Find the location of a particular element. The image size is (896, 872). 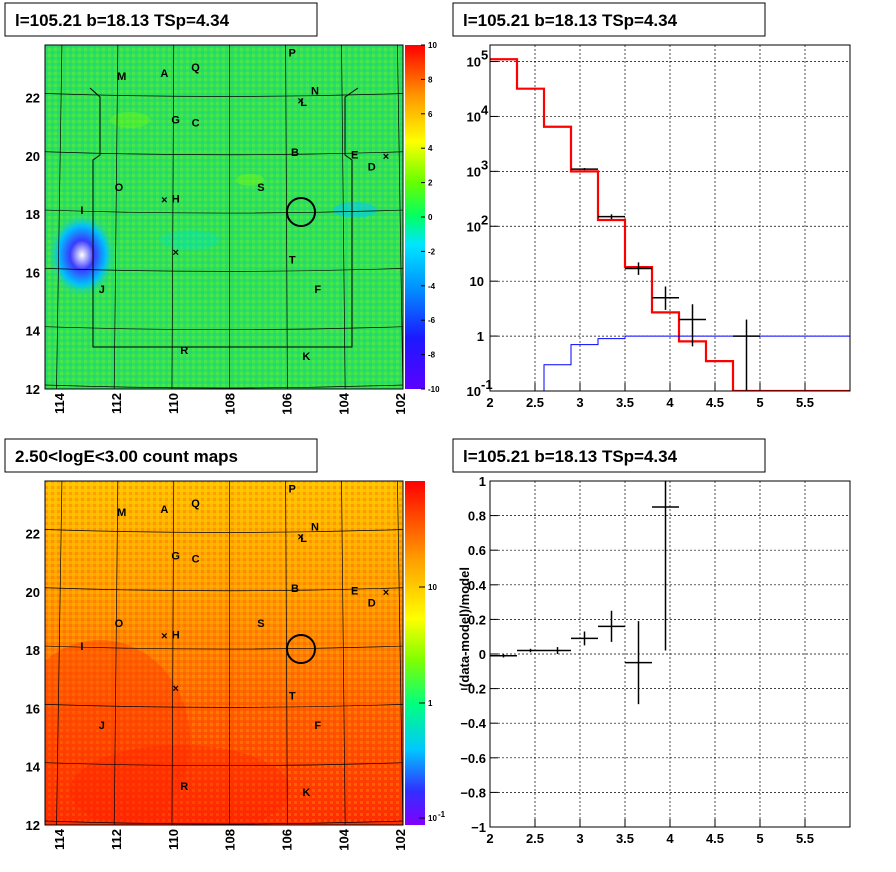

spectrum-x-ticks: 2 2.5 3 3.5 4 4.5 5 5.5 is located at coordinates (650, 396).